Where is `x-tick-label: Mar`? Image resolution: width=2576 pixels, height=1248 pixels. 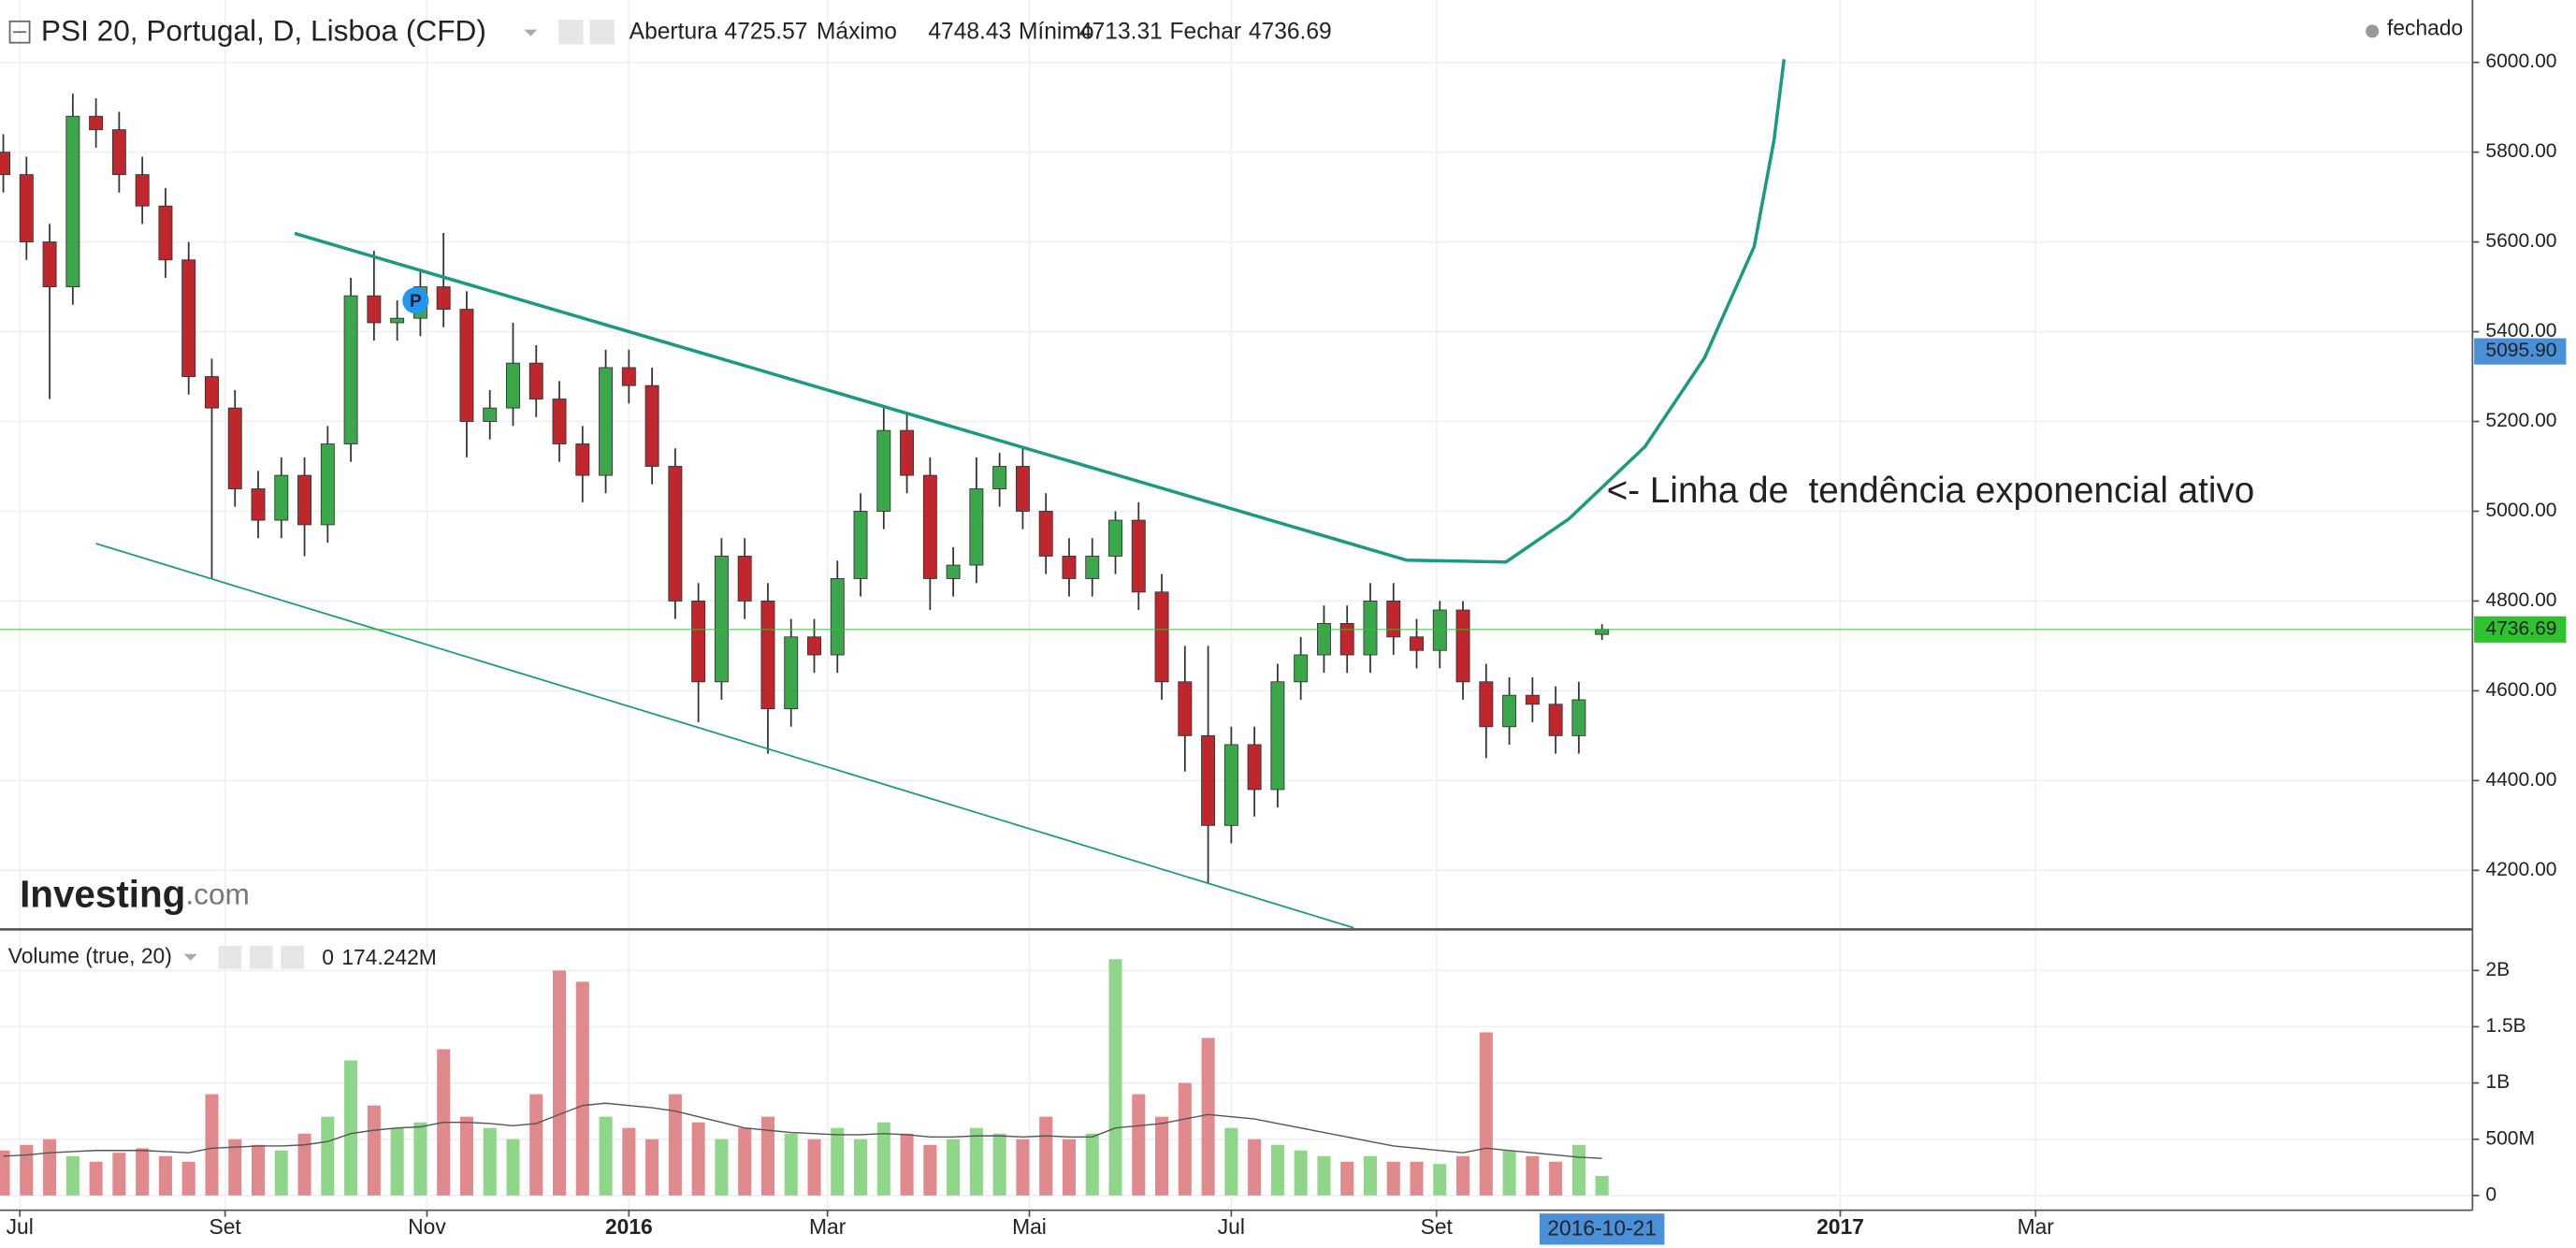
x-tick-label: Mar is located at coordinates (828, 1226).